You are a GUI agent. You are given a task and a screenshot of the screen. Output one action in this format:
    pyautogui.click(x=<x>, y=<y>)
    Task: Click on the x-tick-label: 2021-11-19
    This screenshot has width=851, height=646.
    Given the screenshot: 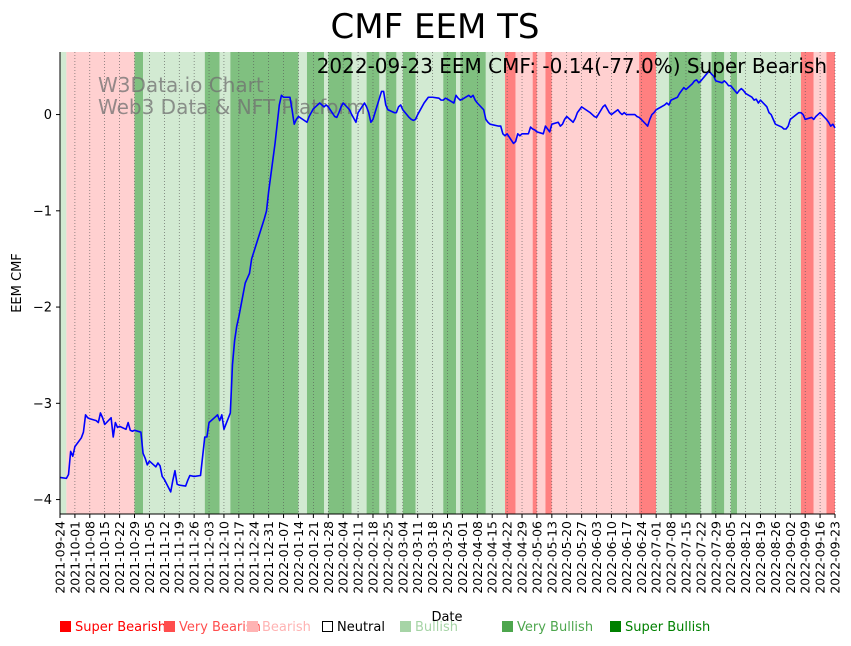 What is the action you would take?
    pyautogui.click(x=179, y=557)
    